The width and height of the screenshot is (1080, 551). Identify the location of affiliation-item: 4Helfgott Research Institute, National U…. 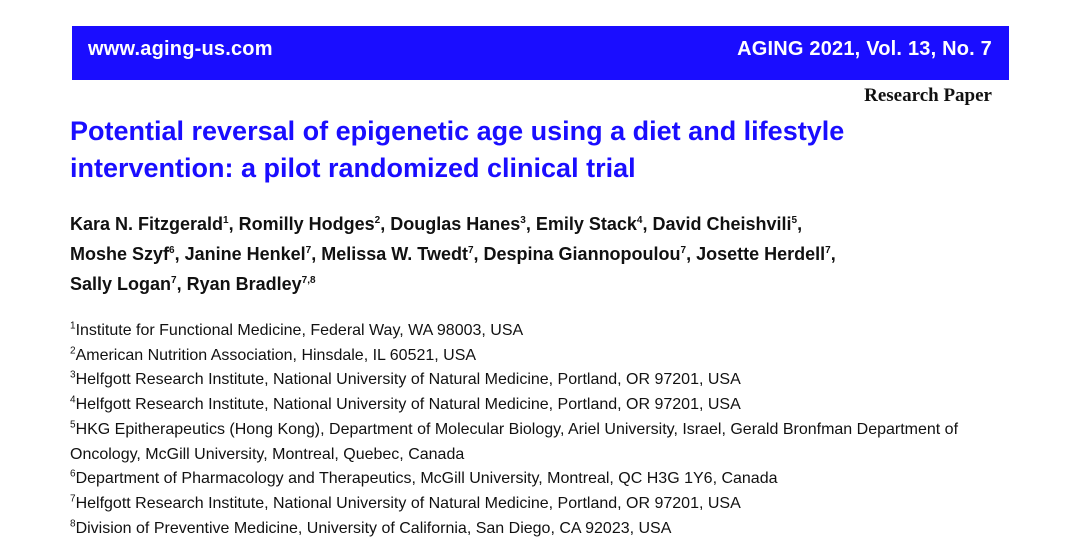
(405, 404).